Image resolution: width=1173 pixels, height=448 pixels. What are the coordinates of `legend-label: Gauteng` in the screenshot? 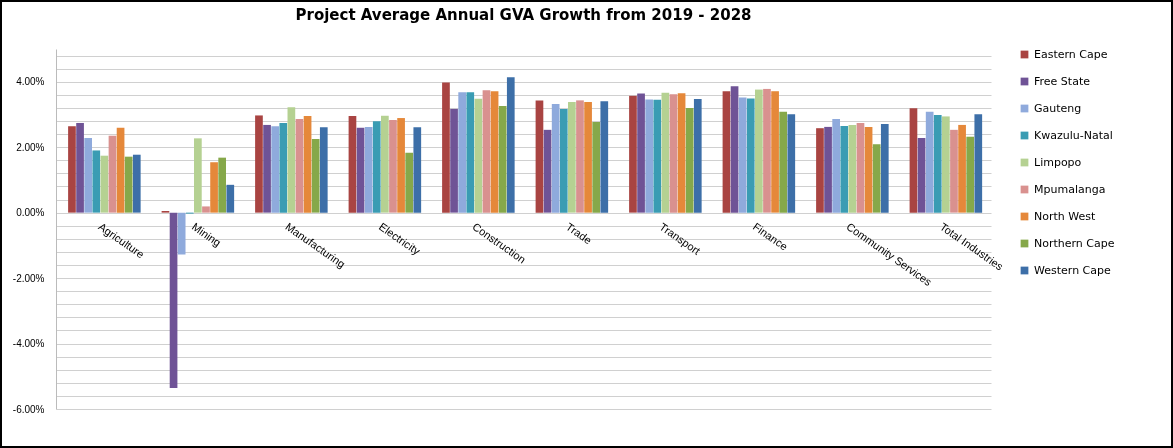 It's located at (1058, 108).